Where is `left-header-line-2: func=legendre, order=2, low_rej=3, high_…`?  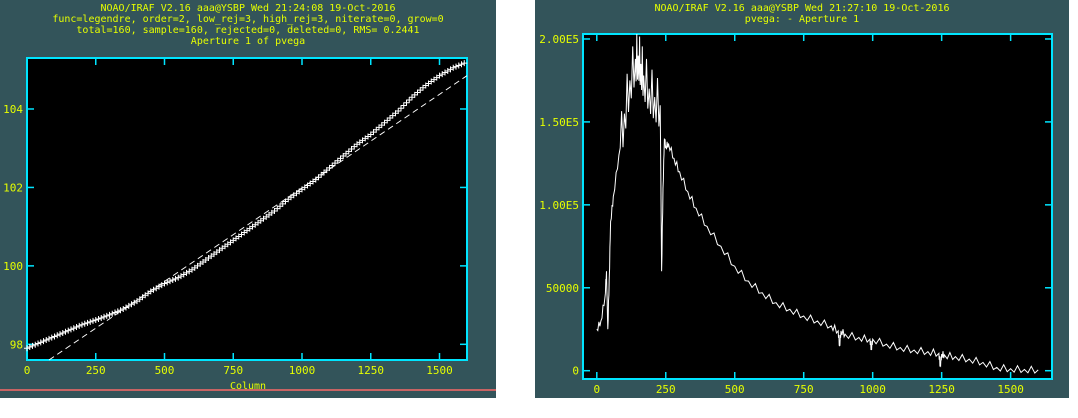
left-header-line-2: func=legendre, order=2, low_rej=3, high_… is located at coordinates (248, 19).